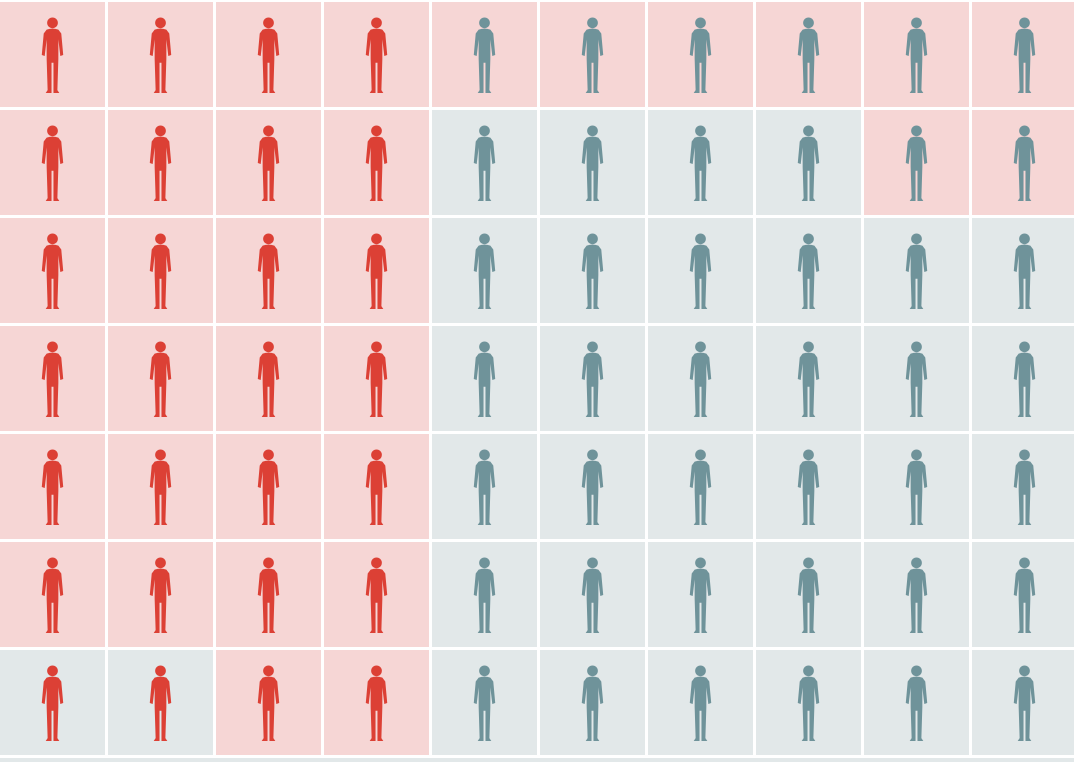 Image resolution: width=1074 pixels, height=762 pixels. What do you see at coordinates (537, 760) in the screenshot?
I see `next-row-strip` at bounding box center [537, 760].